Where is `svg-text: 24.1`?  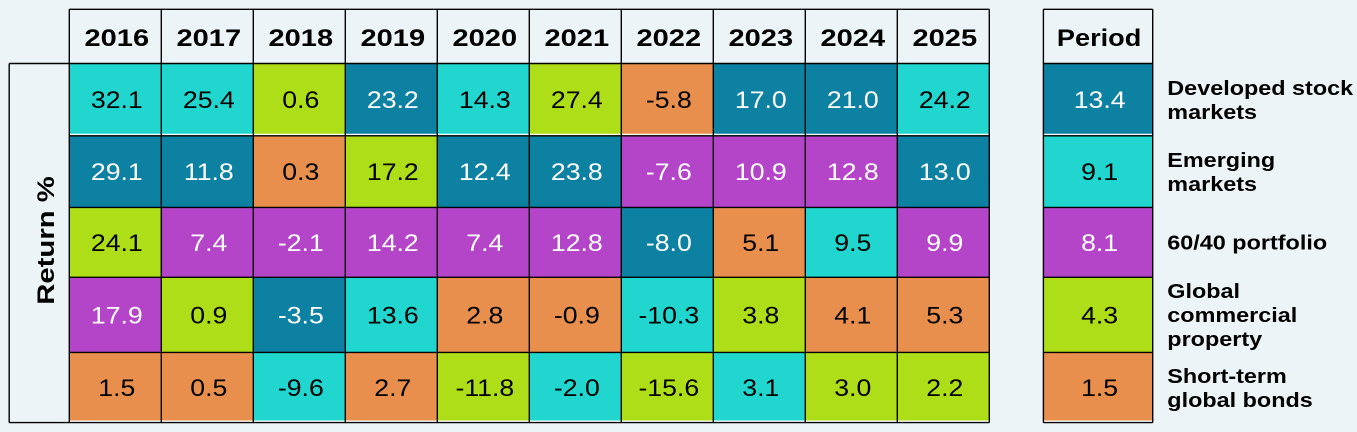 svg-text: 24.1 is located at coordinates (117, 243).